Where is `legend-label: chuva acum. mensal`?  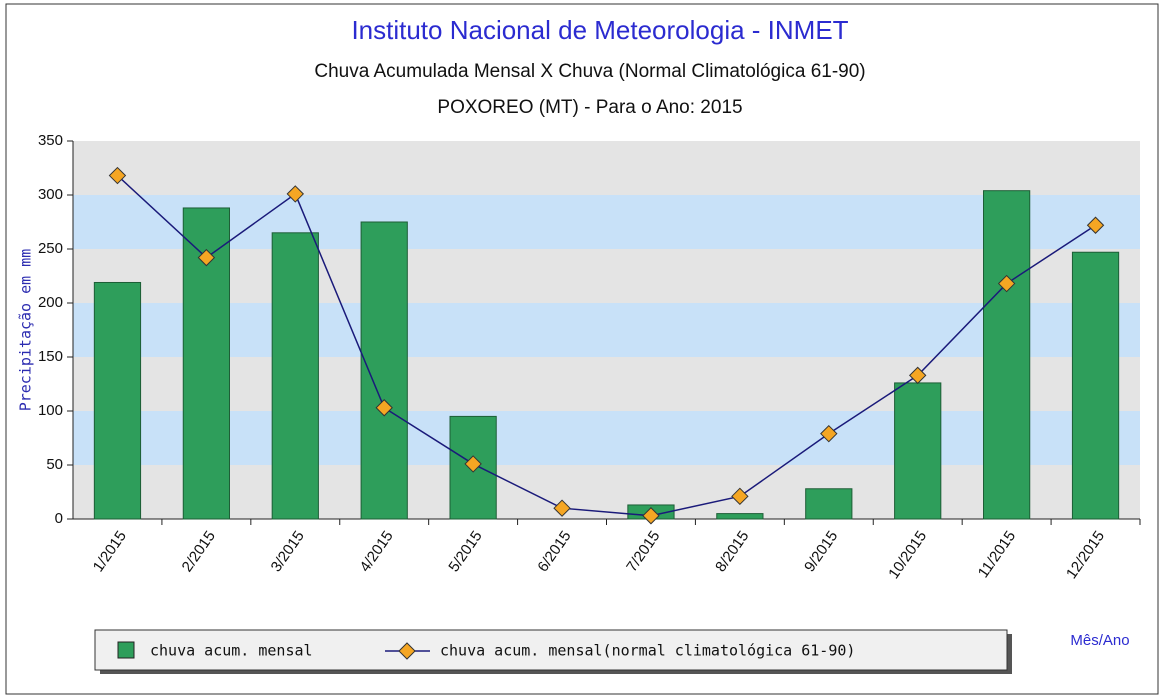
legend-label: chuva acum. mensal is located at coordinates (231, 651).